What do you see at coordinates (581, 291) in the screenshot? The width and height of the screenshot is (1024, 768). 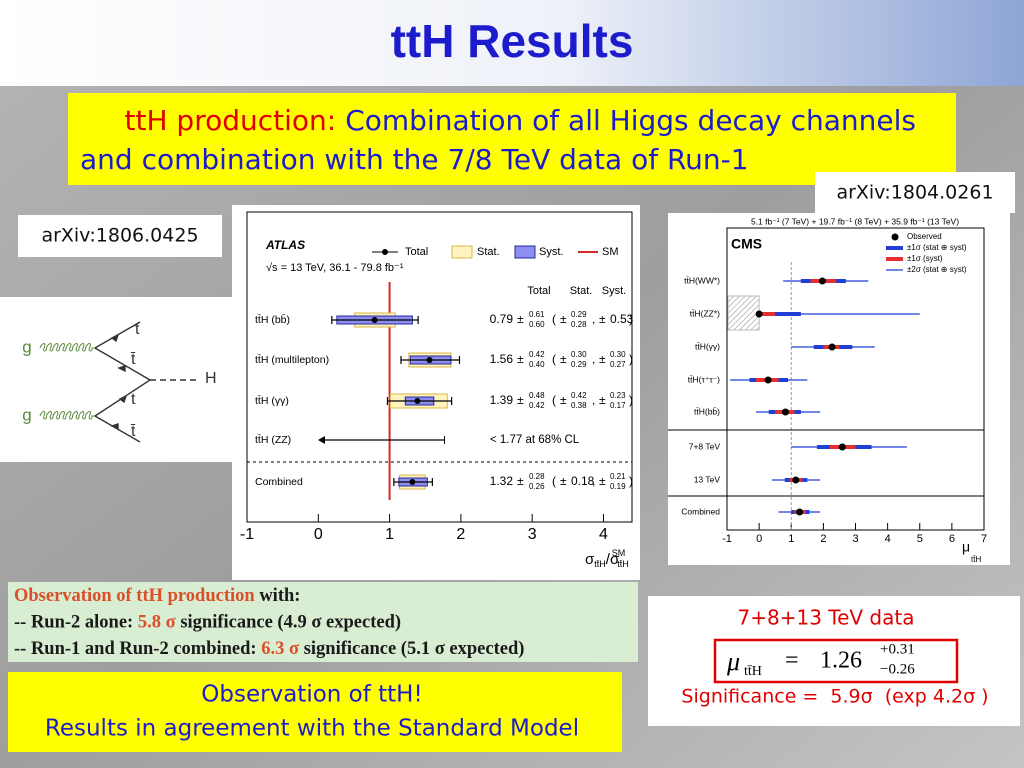 I see `column-header: Stat.` at bounding box center [581, 291].